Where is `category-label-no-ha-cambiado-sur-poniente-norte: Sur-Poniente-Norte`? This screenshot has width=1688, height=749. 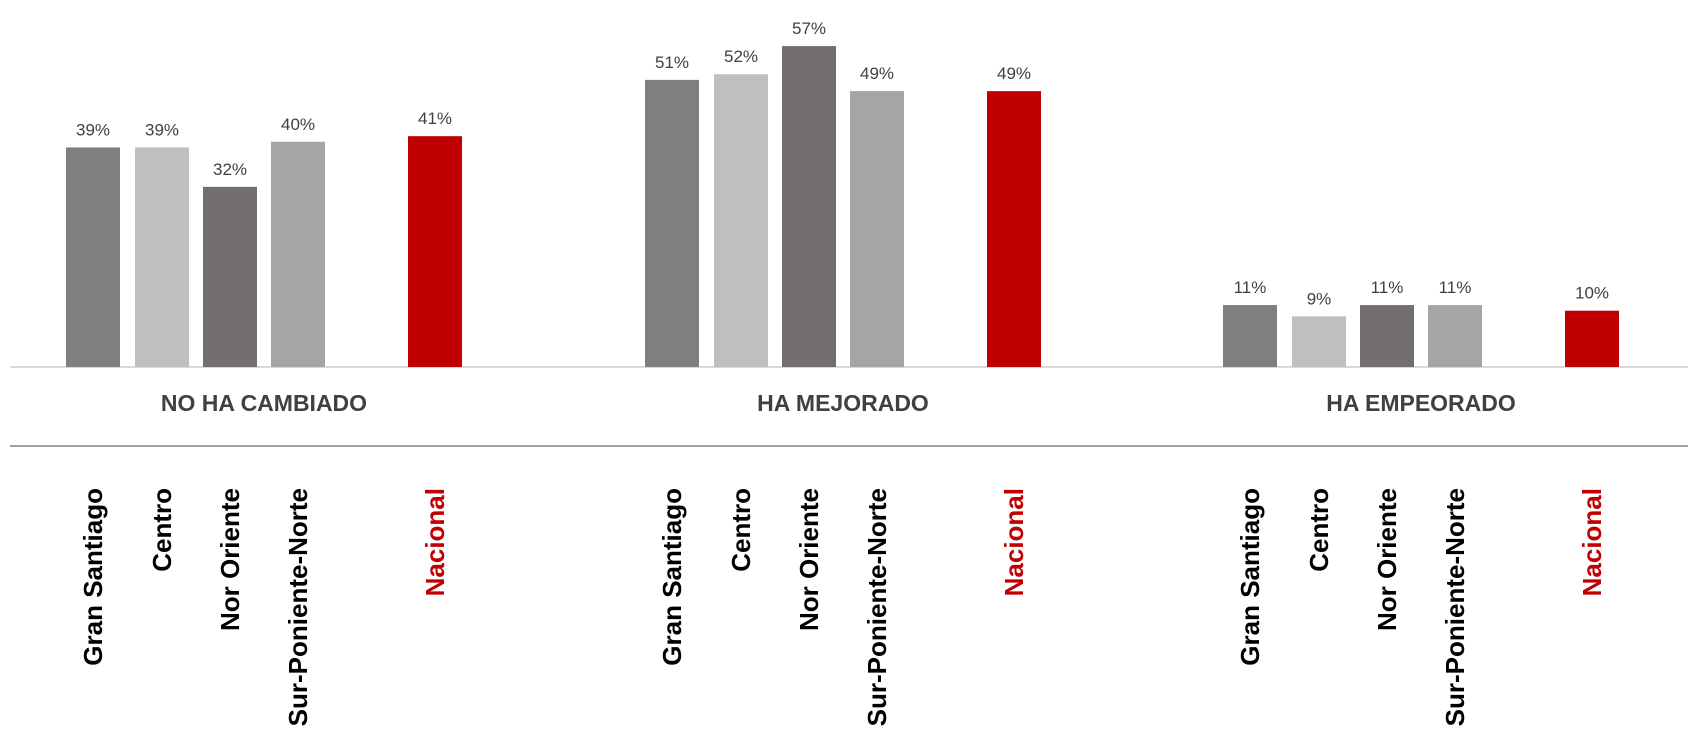 category-label-no-ha-cambiado-sur-poniente-norte: Sur-Poniente-Norte is located at coordinates (298, 607).